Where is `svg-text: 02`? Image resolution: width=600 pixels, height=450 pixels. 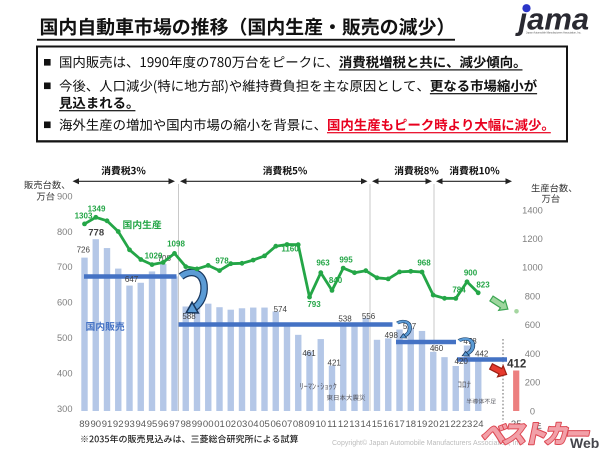 svg-text: 02 is located at coordinates (231, 424).